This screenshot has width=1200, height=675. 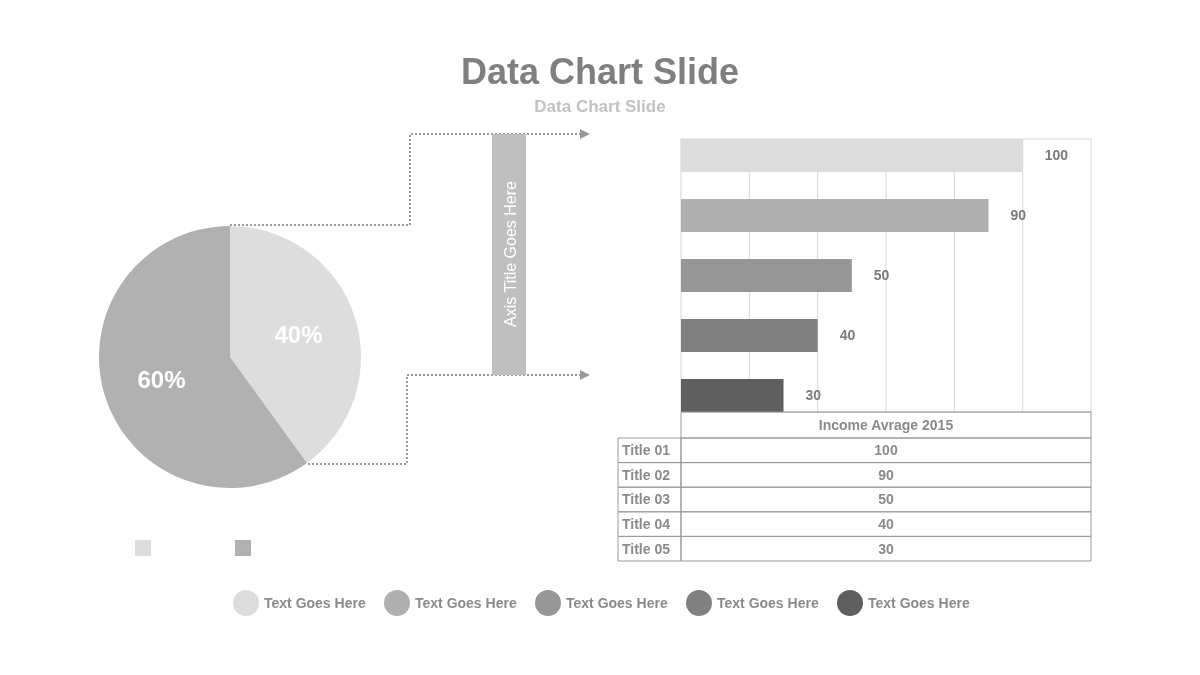 I want to click on category-label: Title 01, so click(x=646, y=450).